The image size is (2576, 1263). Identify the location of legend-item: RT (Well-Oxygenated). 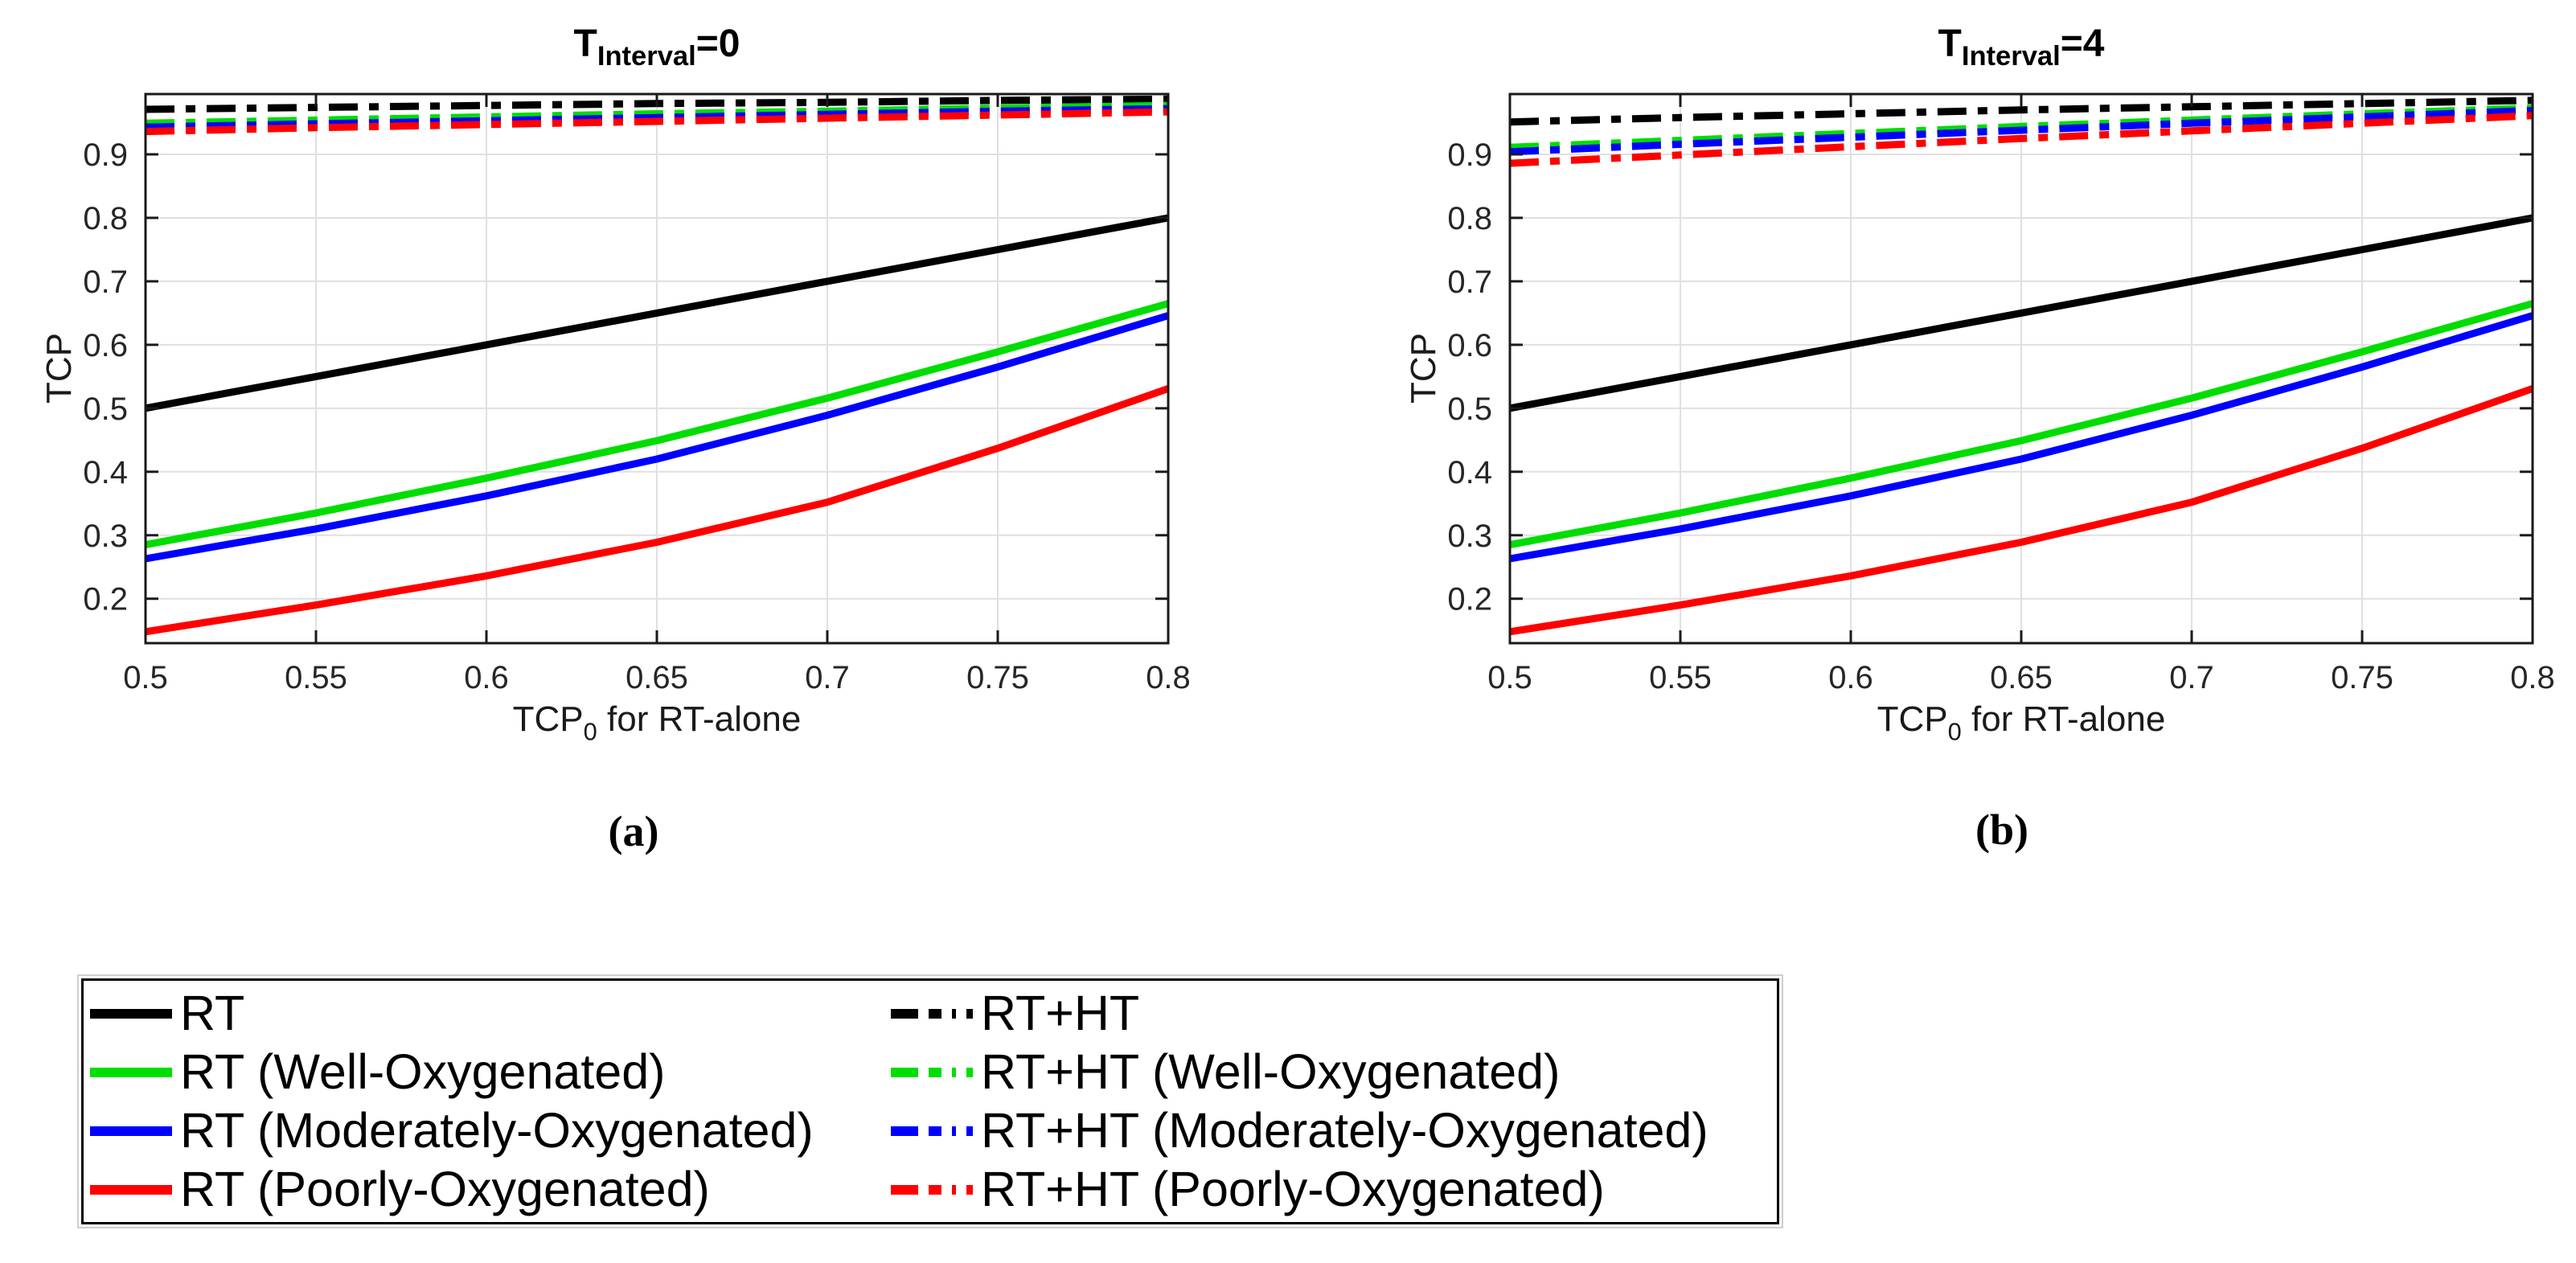
(451, 1072).